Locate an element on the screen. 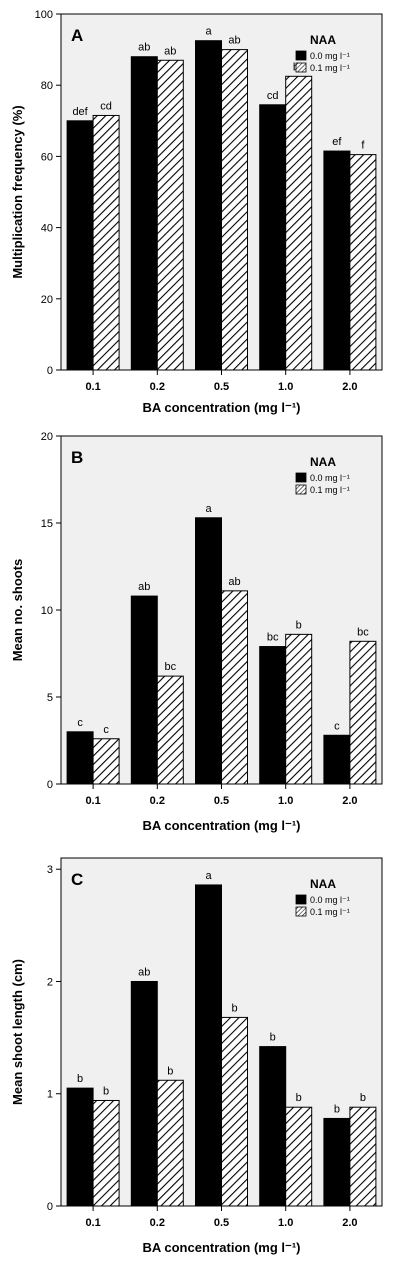 The width and height of the screenshot is (400, 1265). significance-label: def is located at coordinates (80, 112).